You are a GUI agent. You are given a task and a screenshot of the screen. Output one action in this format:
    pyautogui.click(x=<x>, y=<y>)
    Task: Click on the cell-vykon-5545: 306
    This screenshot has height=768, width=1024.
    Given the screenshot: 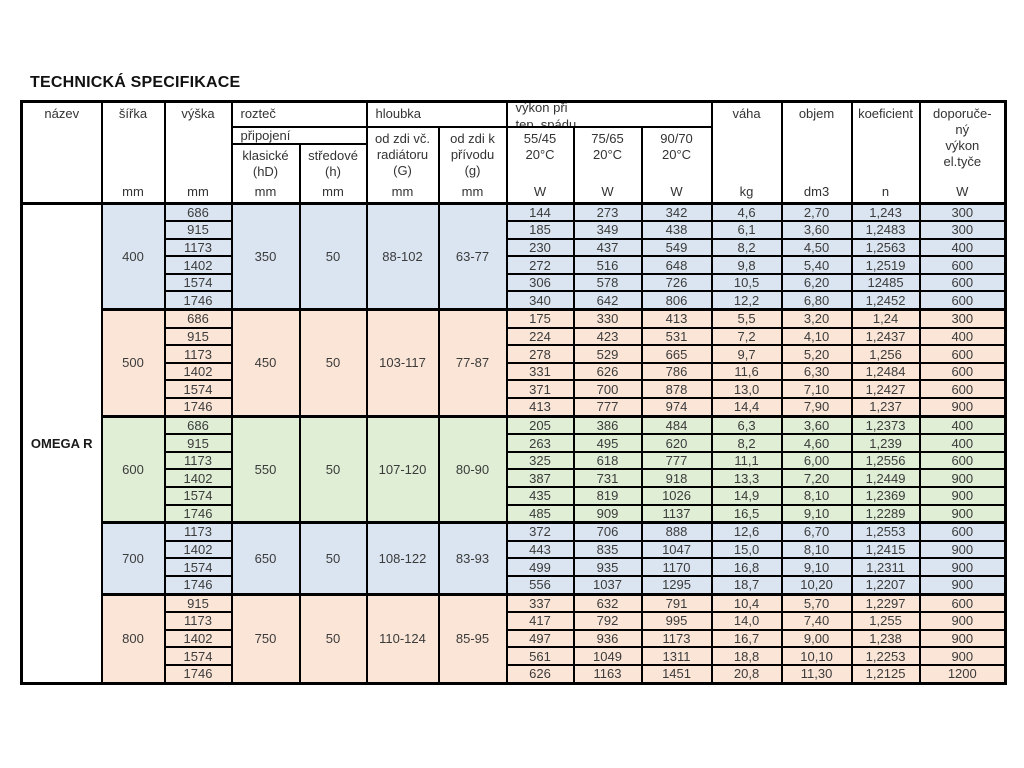 What is the action you would take?
    pyautogui.click(x=540, y=282)
    